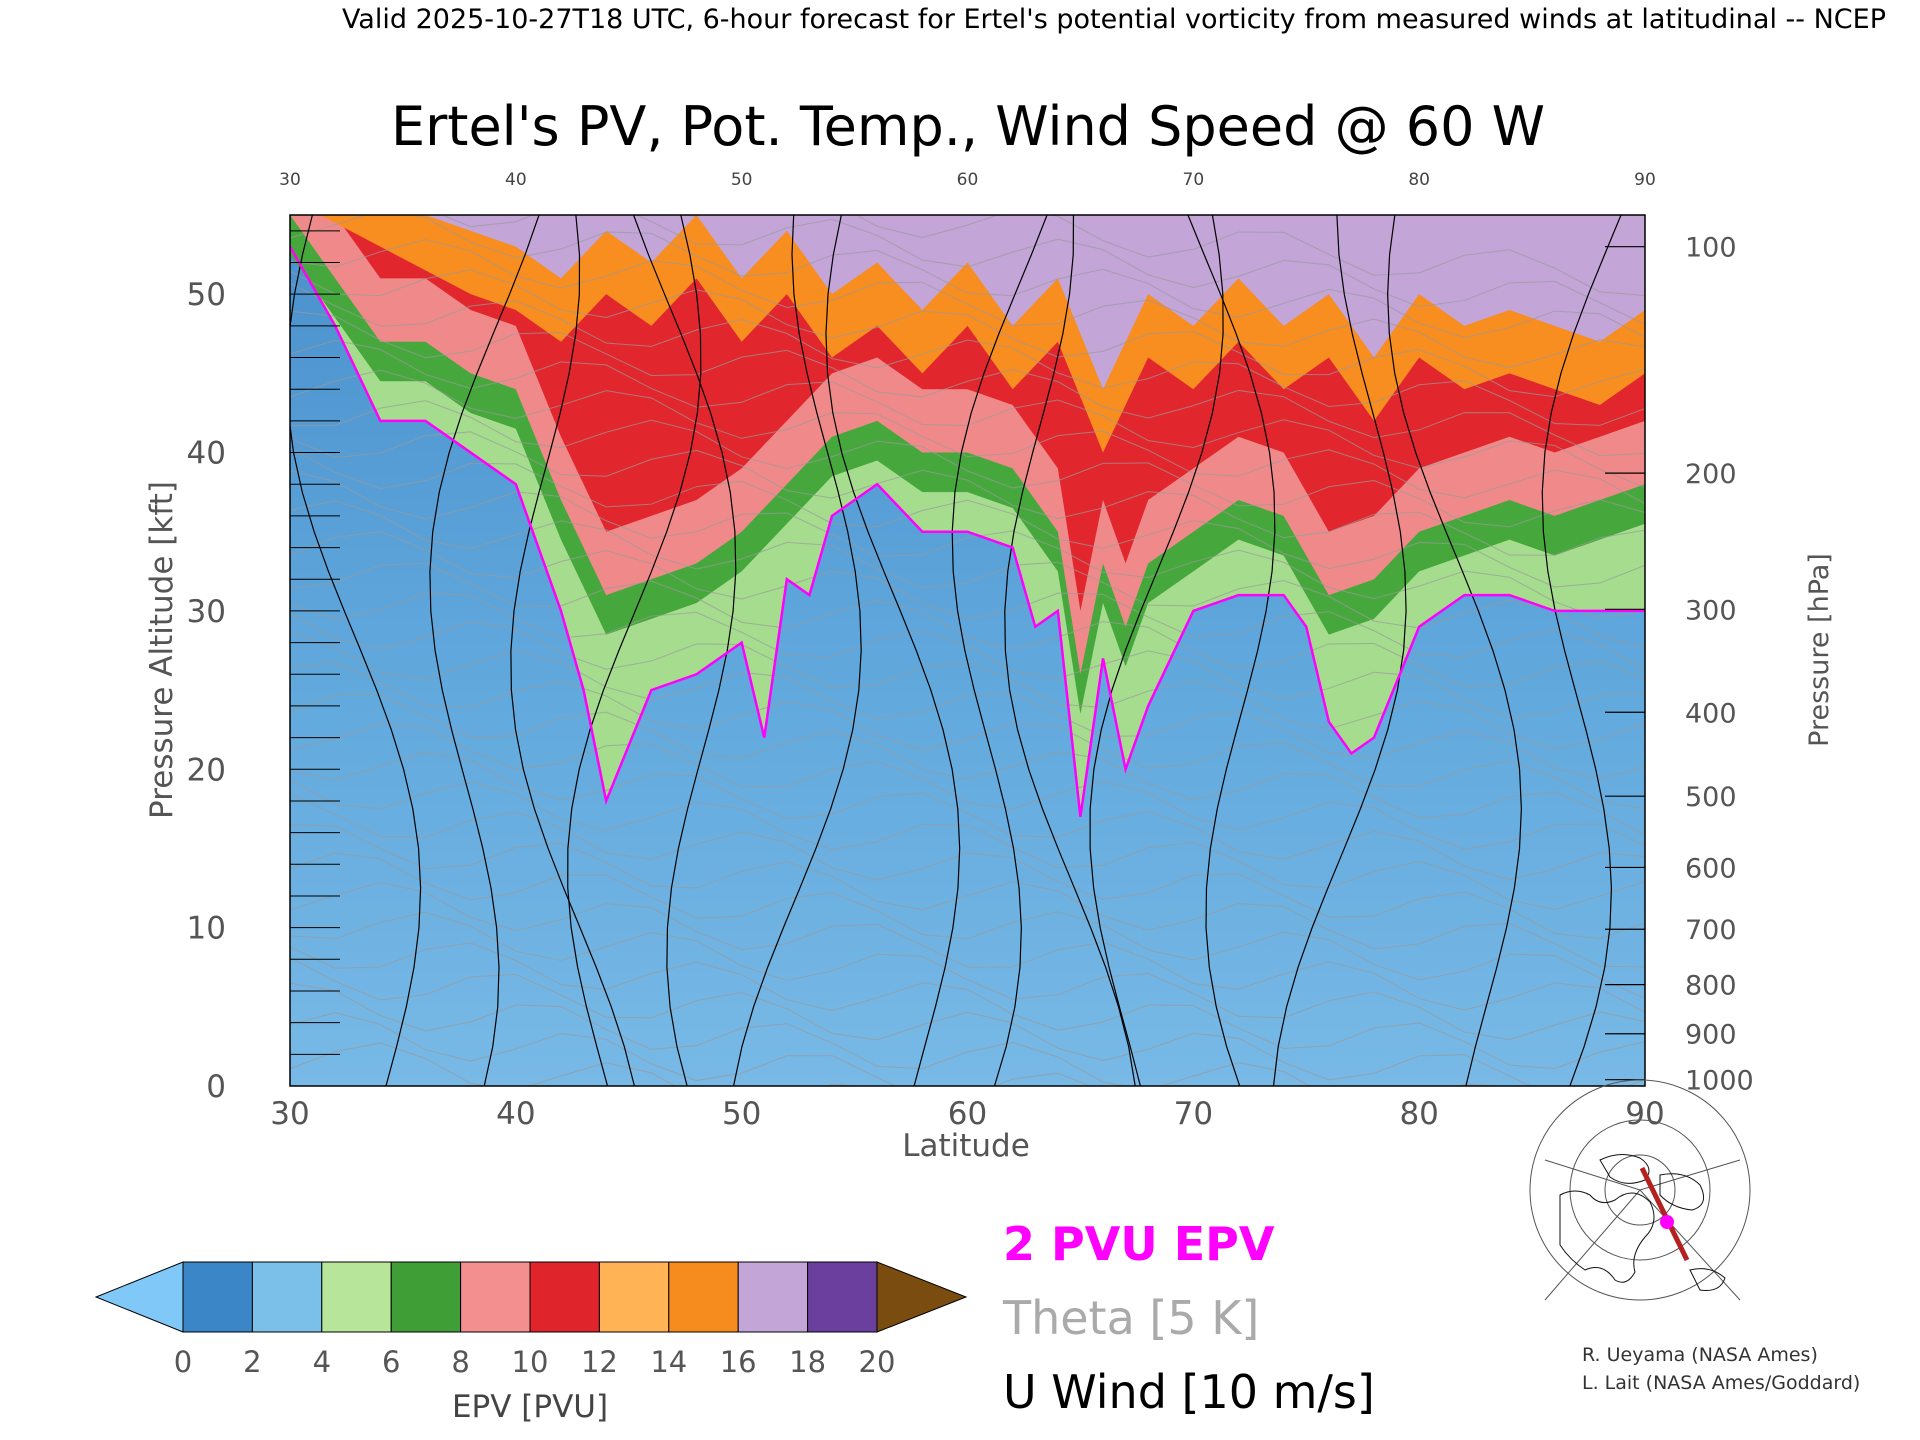  What do you see at coordinates (1819, 650) in the screenshot?
I see `y2-axis-label: Pressure [hPa]` at bounding box center [1819, 650].